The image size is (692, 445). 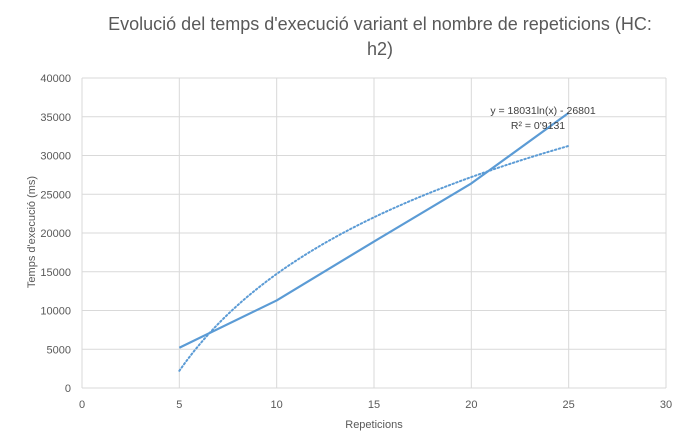 What do you see at coordinates (380, 49) in the screenshot?
I see `chart-title-line2: h2)` at bounding box center [380, 49].